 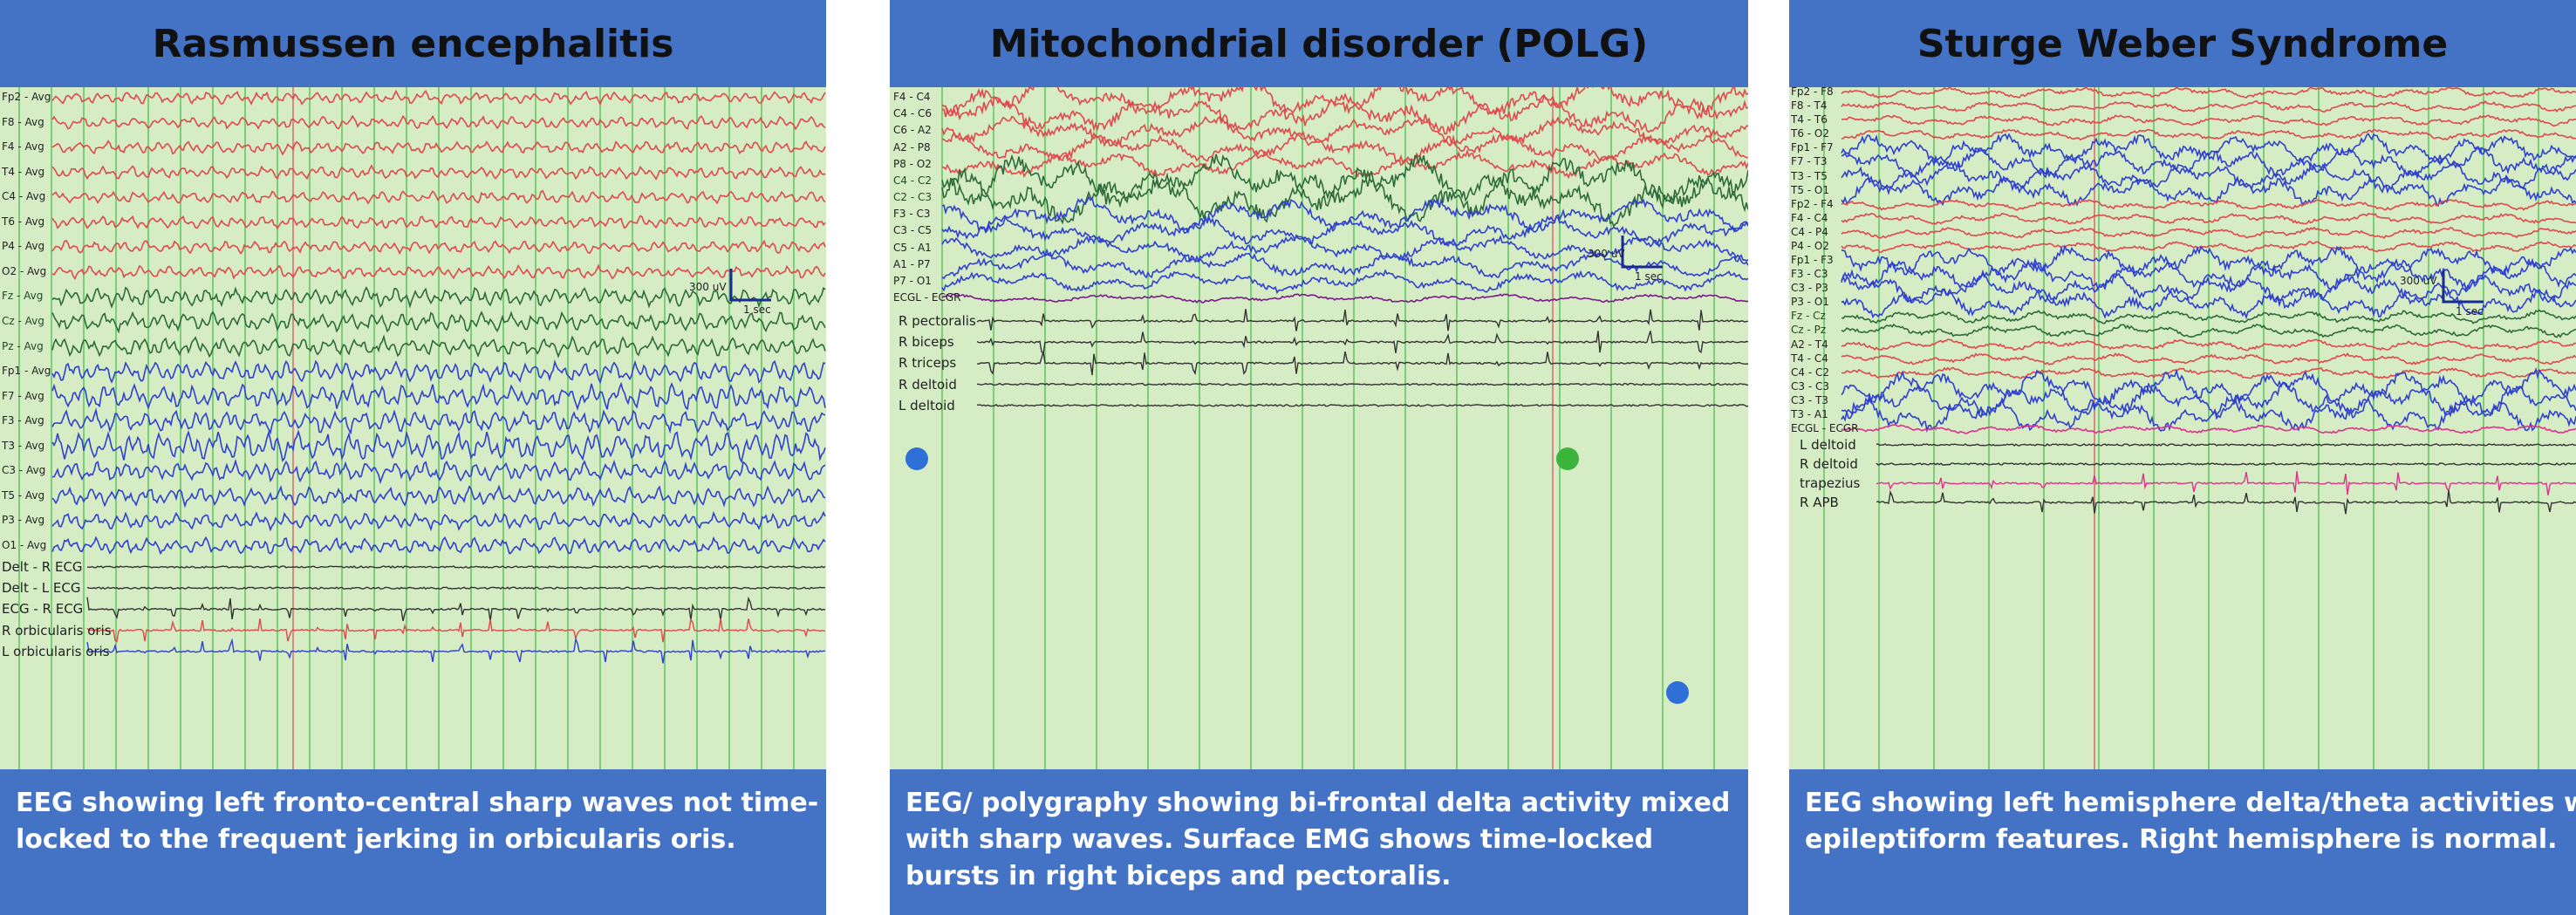 I want to click on channel-label: Fz - Cz, so click(x=1808, y=316).